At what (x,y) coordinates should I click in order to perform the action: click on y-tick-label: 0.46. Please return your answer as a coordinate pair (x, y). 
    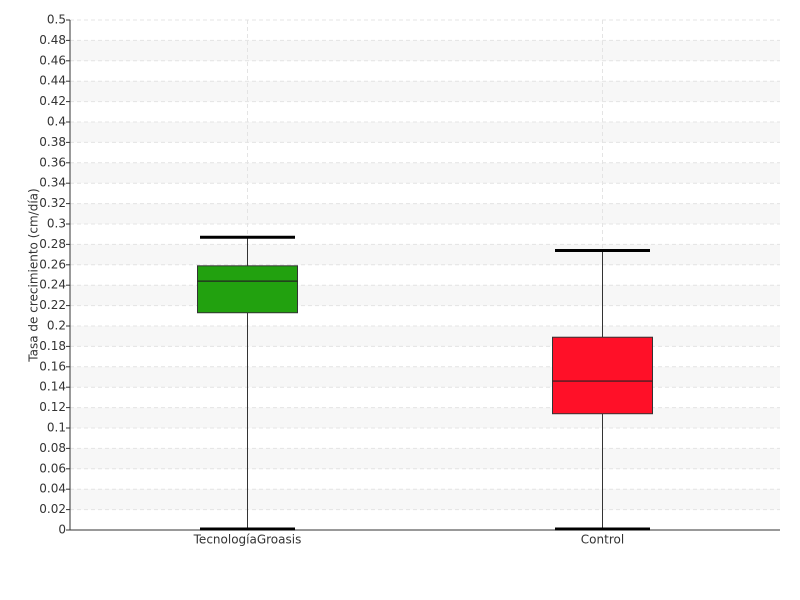
    Looking at the image, I should click on (52, 60).